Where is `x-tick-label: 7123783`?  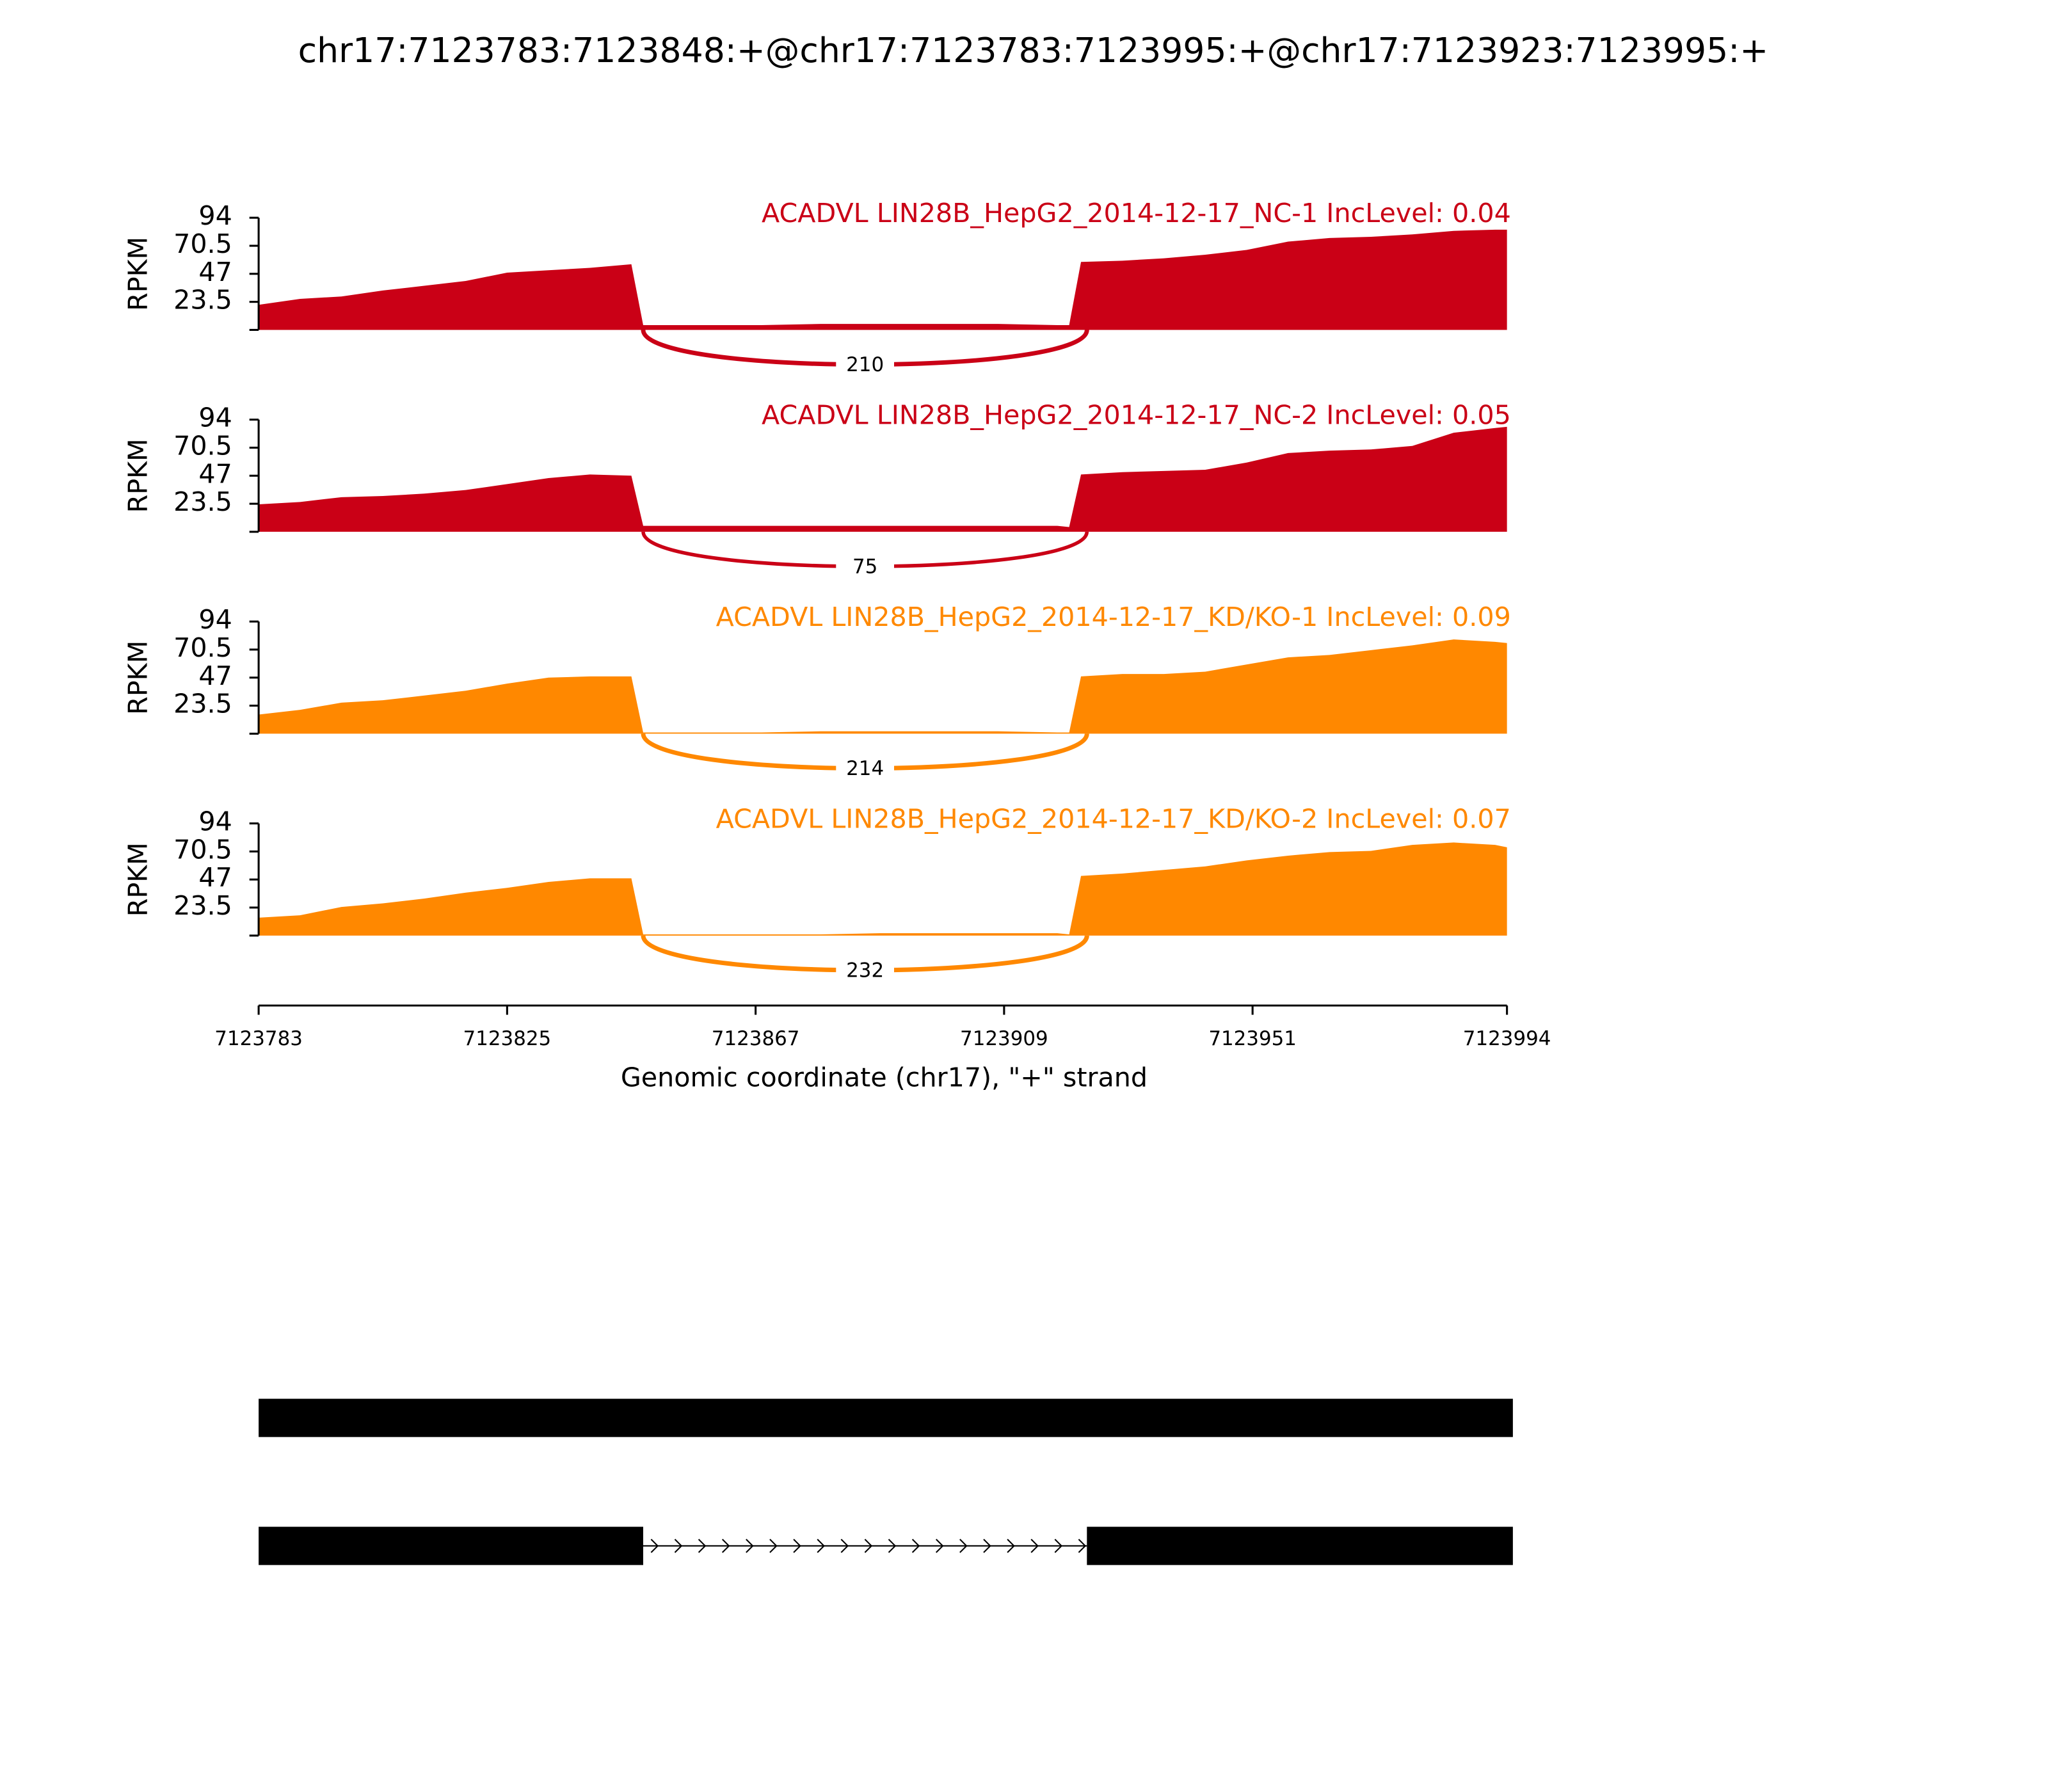 x-tick-label: 7123783 is located at coordinates (258, 1038).